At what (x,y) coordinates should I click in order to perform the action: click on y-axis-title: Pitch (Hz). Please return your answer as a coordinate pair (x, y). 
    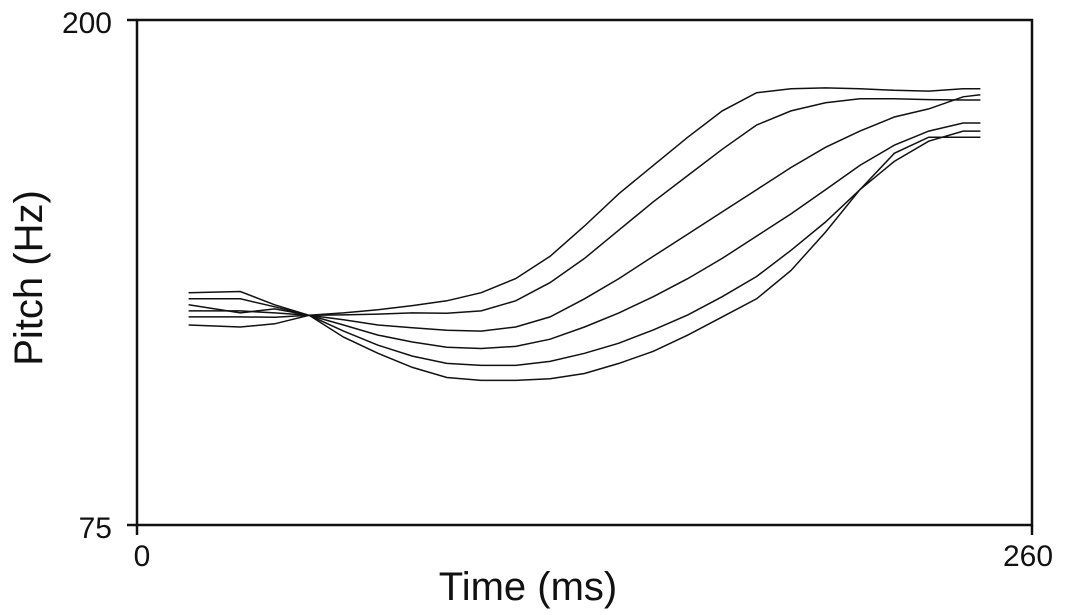
    Looking at the image, I should click on (29, 278).